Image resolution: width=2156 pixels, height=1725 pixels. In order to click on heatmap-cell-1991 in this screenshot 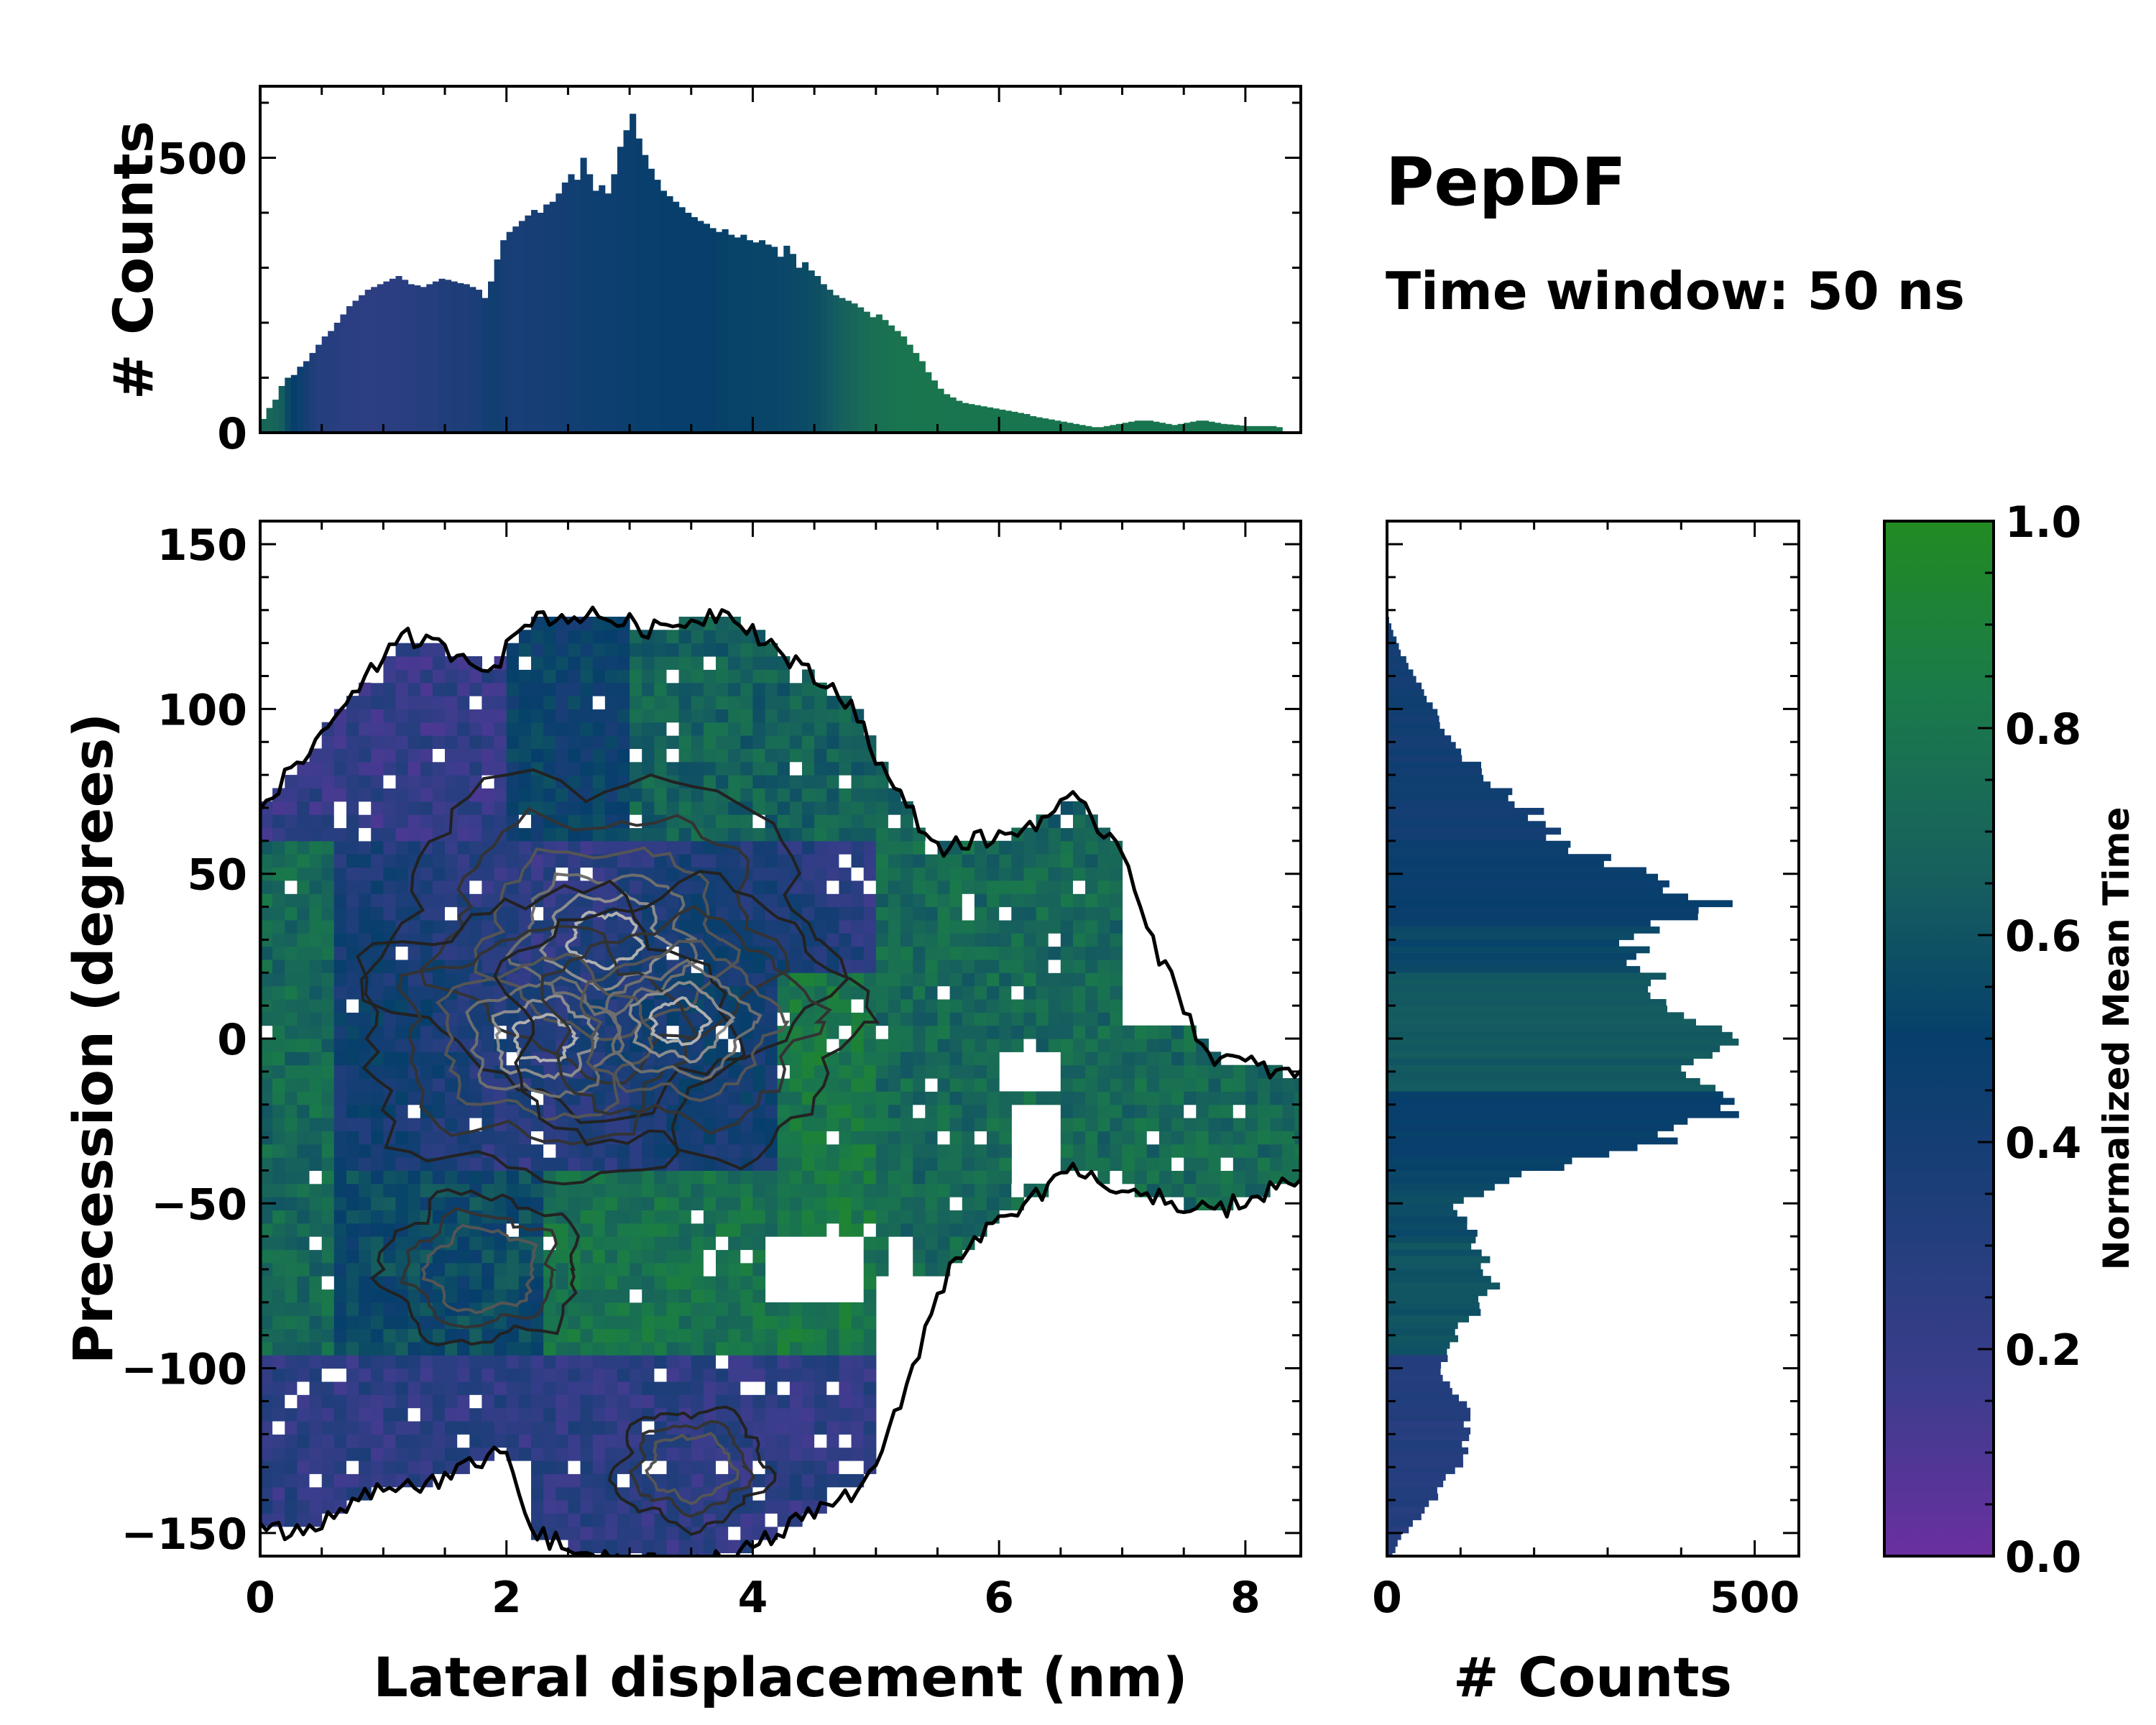, I will do `click(648, 1375)`.